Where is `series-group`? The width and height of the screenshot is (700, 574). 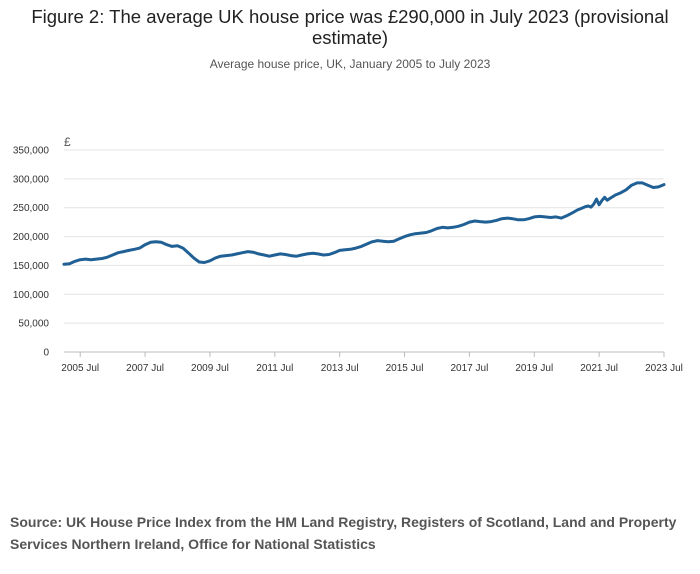
series-group is located at coordinates (364, 223).